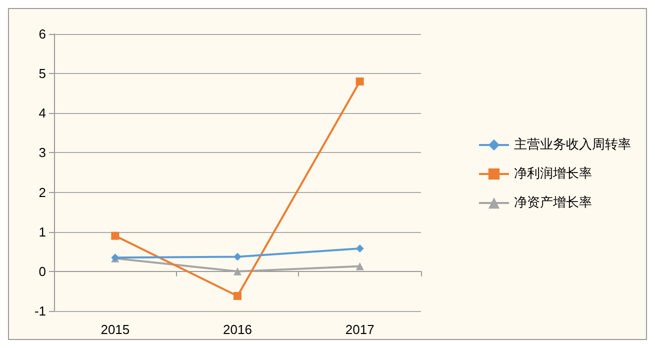  What do you see at coordinates (553, 202) in the screenshot?
I see `legend-label: 净资产增长率` at bounding box center [553, 202].